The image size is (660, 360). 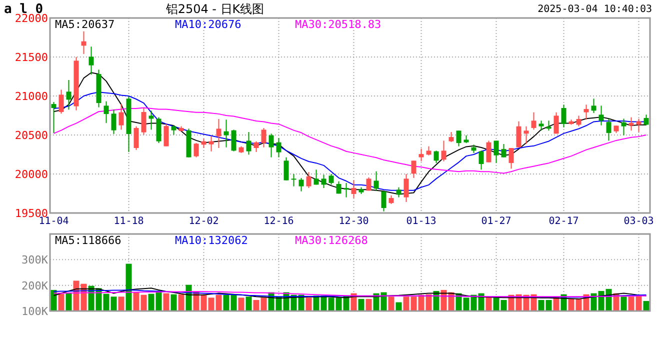 What do you see at coordinates (208, 24) in the screenshot?
I see `text: MA10:20676` at bounding box center [208, 24].